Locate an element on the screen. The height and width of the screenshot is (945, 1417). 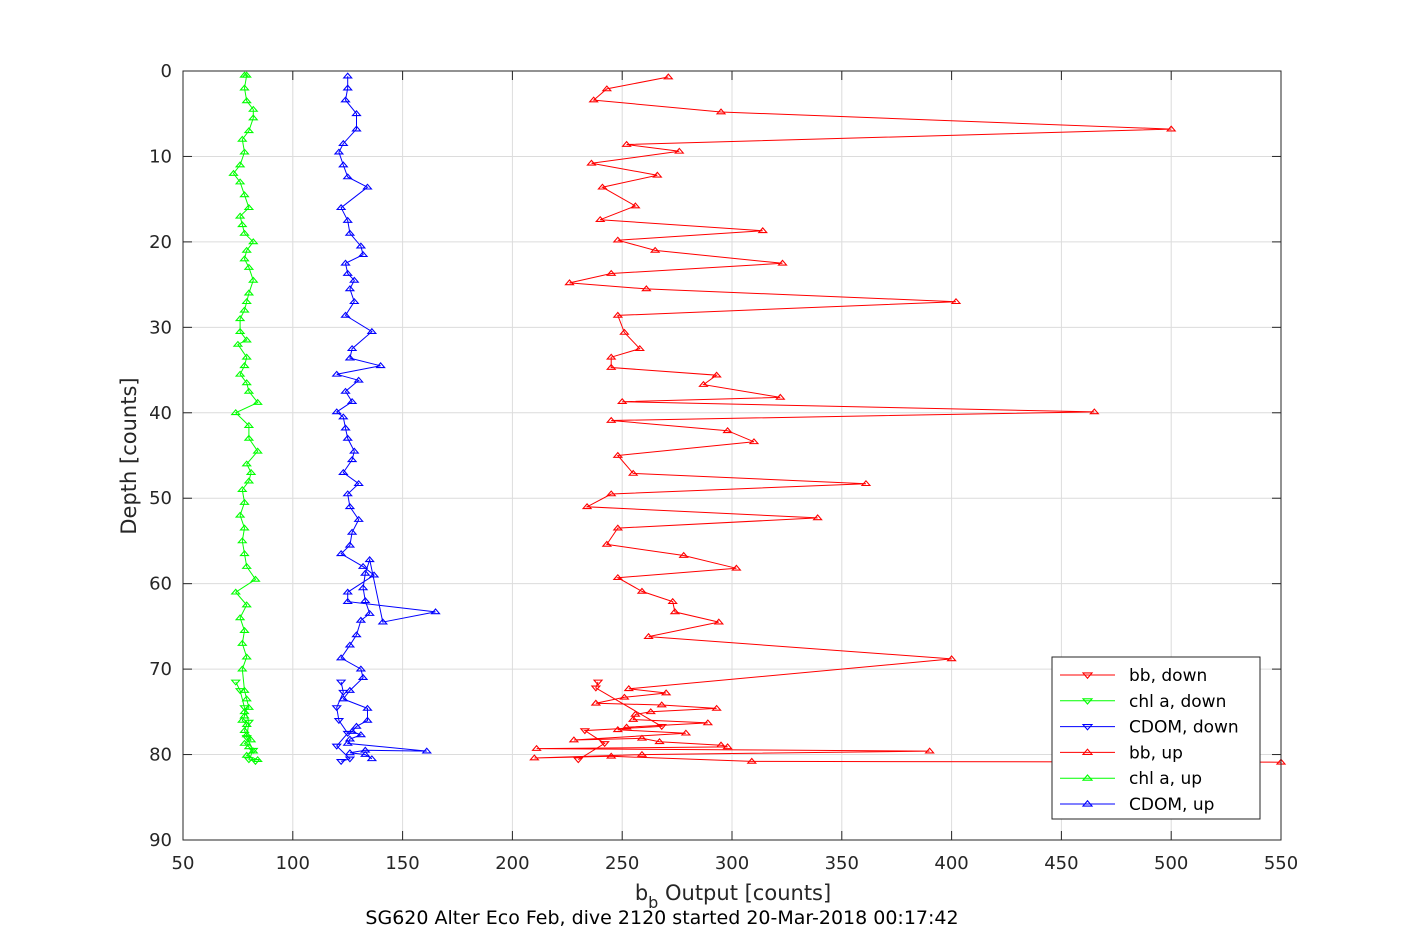
x-axis-label-subscript: b is located at coordinates (653, 902).